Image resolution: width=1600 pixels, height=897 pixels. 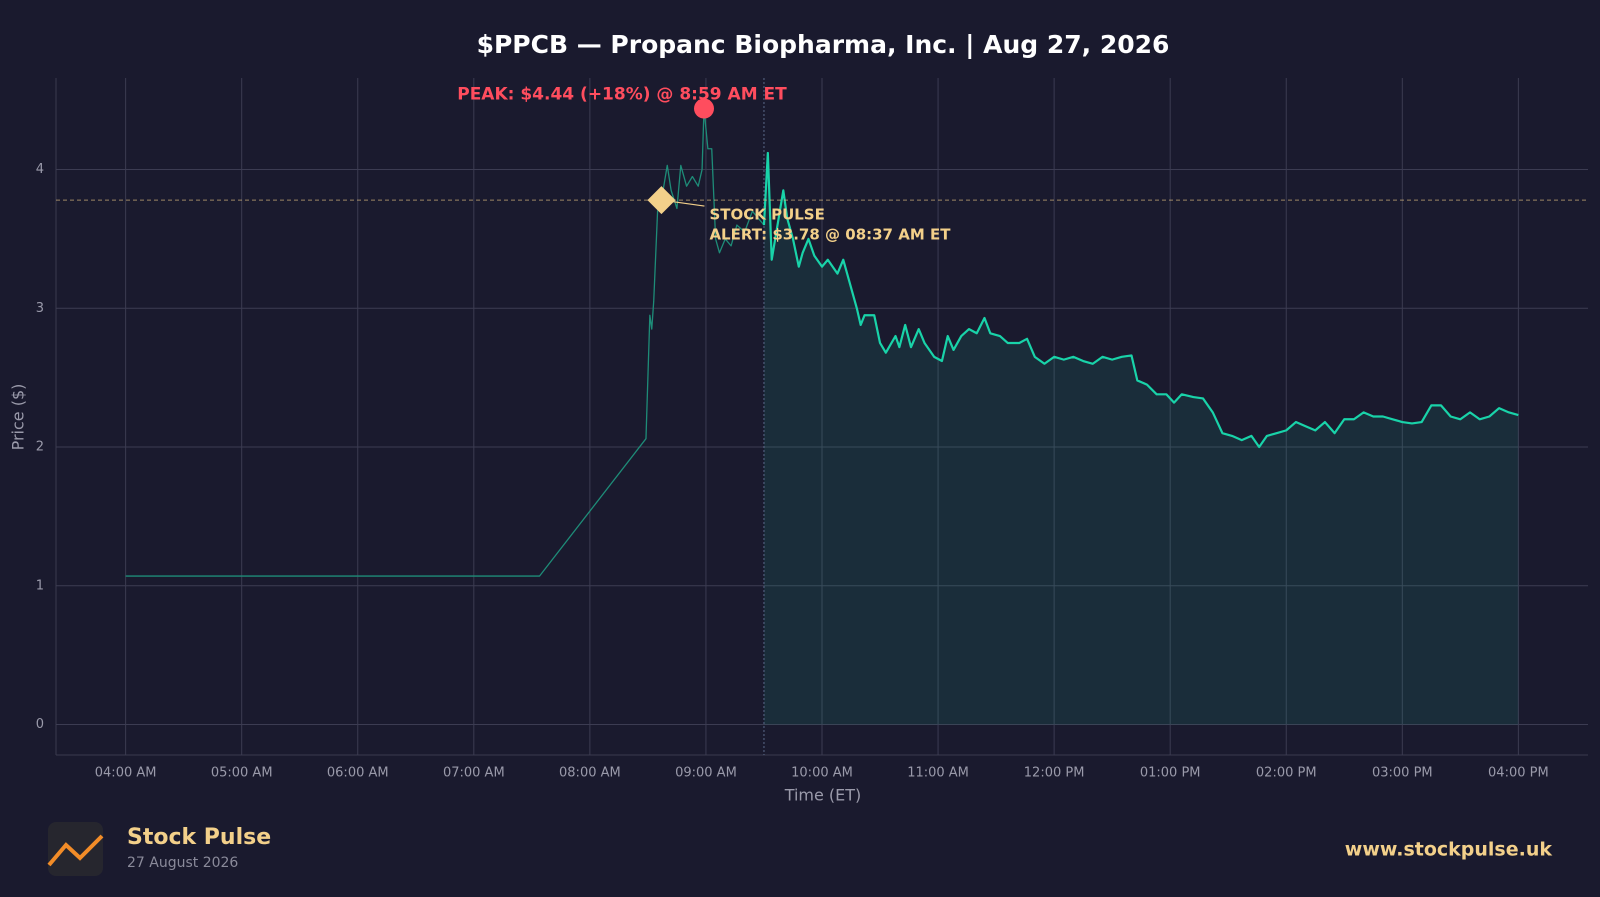 I want to click on footer-date: 27 August 2026, so click(x=182, y=863).